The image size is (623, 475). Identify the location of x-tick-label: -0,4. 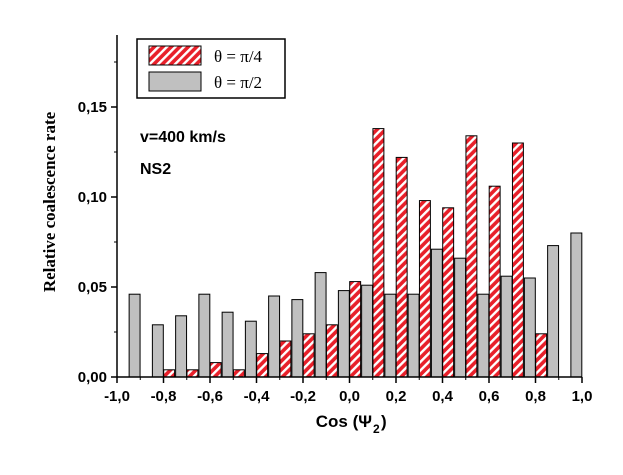
(257, 396).